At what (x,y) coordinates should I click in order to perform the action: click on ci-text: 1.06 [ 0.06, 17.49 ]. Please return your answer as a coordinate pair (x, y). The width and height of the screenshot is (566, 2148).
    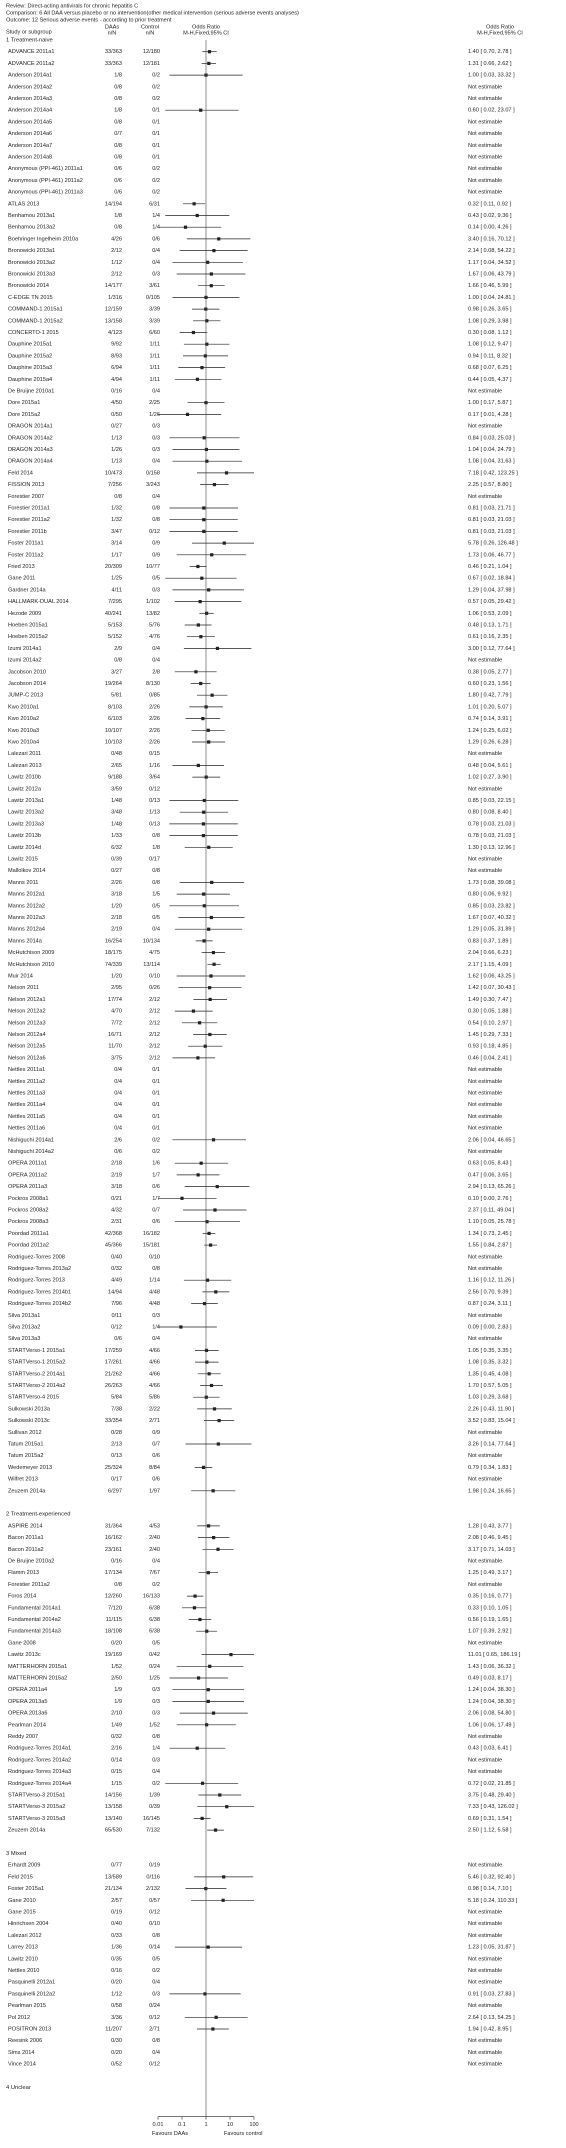
    Looking at the image, I should click on (491, 1725).